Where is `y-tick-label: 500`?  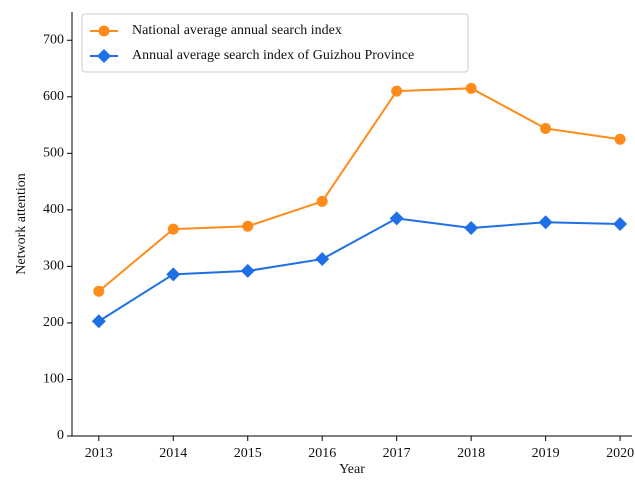
y-tick-label: 500 is located at coordinates (53, 153).